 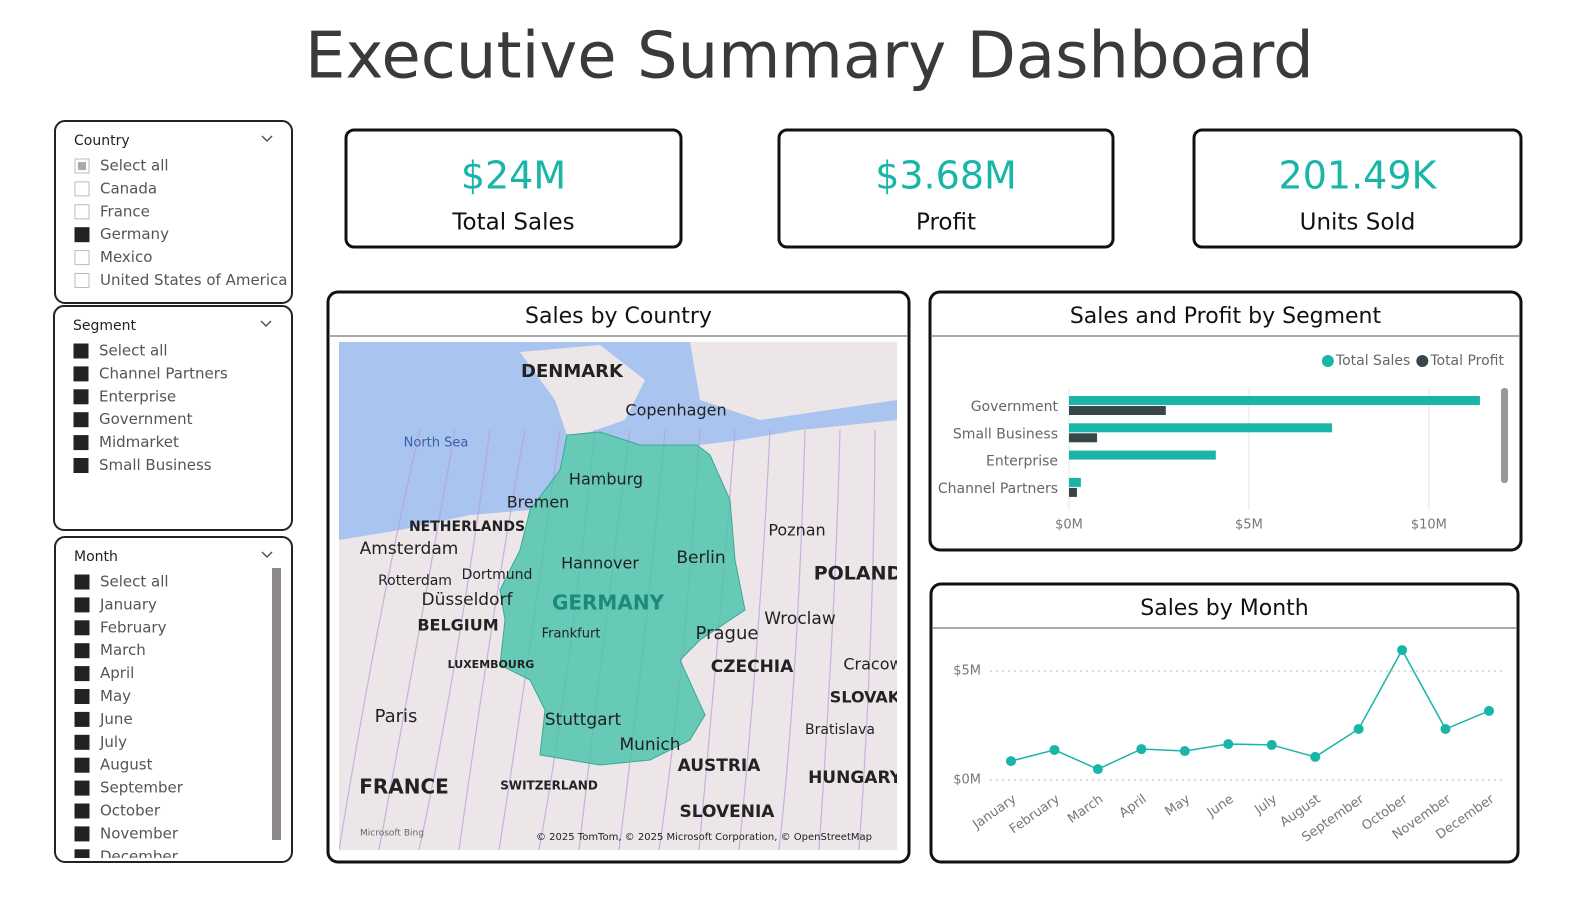 What do you see at coordinates (967, 671) in the screenshot?
I see `y-tick-label: $5M` at bounding box center [967, 671].